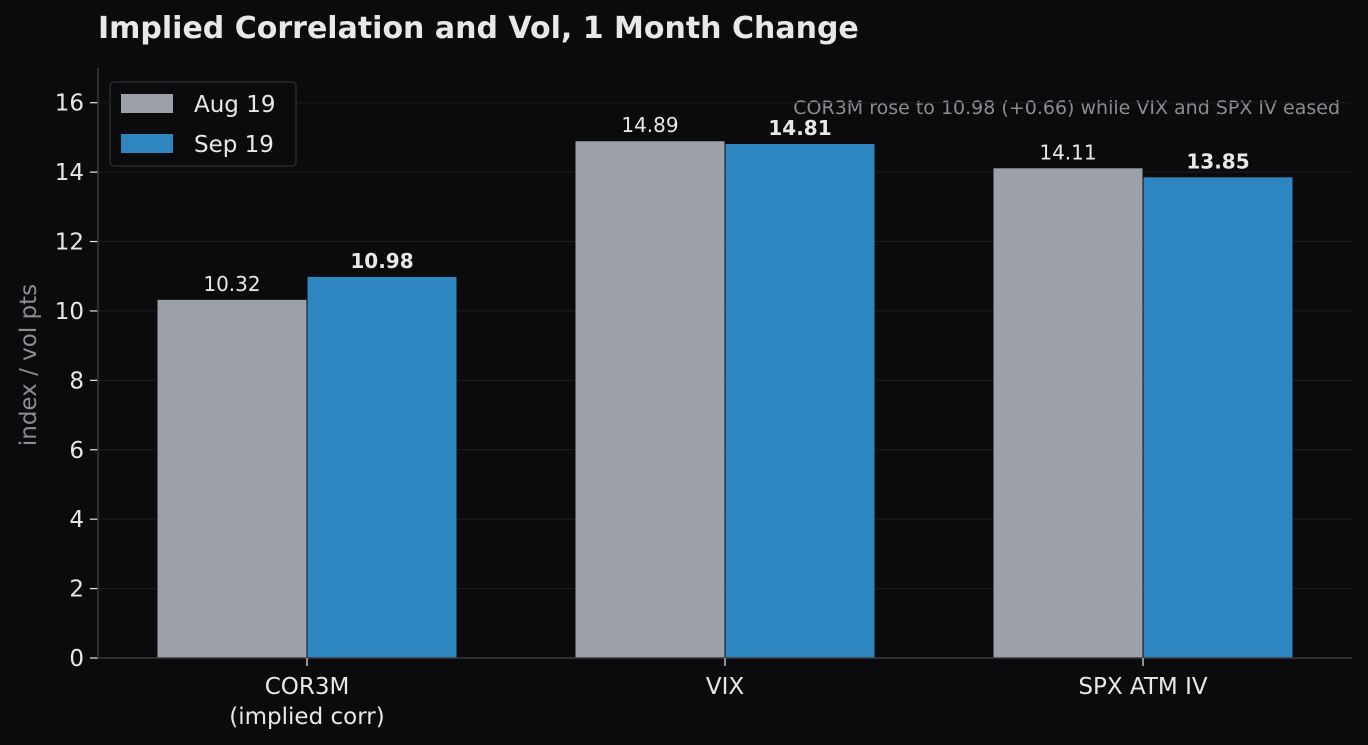 Image resolution: width=1368 pixels, height=745 pixels. I want to click on y-tick-label: 12, so click(69, 243).